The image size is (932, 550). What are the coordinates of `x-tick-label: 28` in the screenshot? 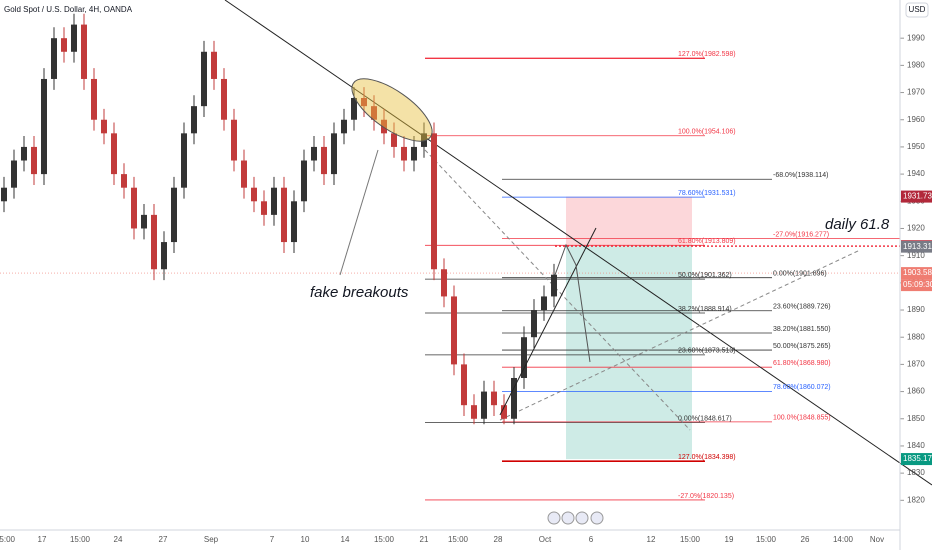 It's located at (498, 539).